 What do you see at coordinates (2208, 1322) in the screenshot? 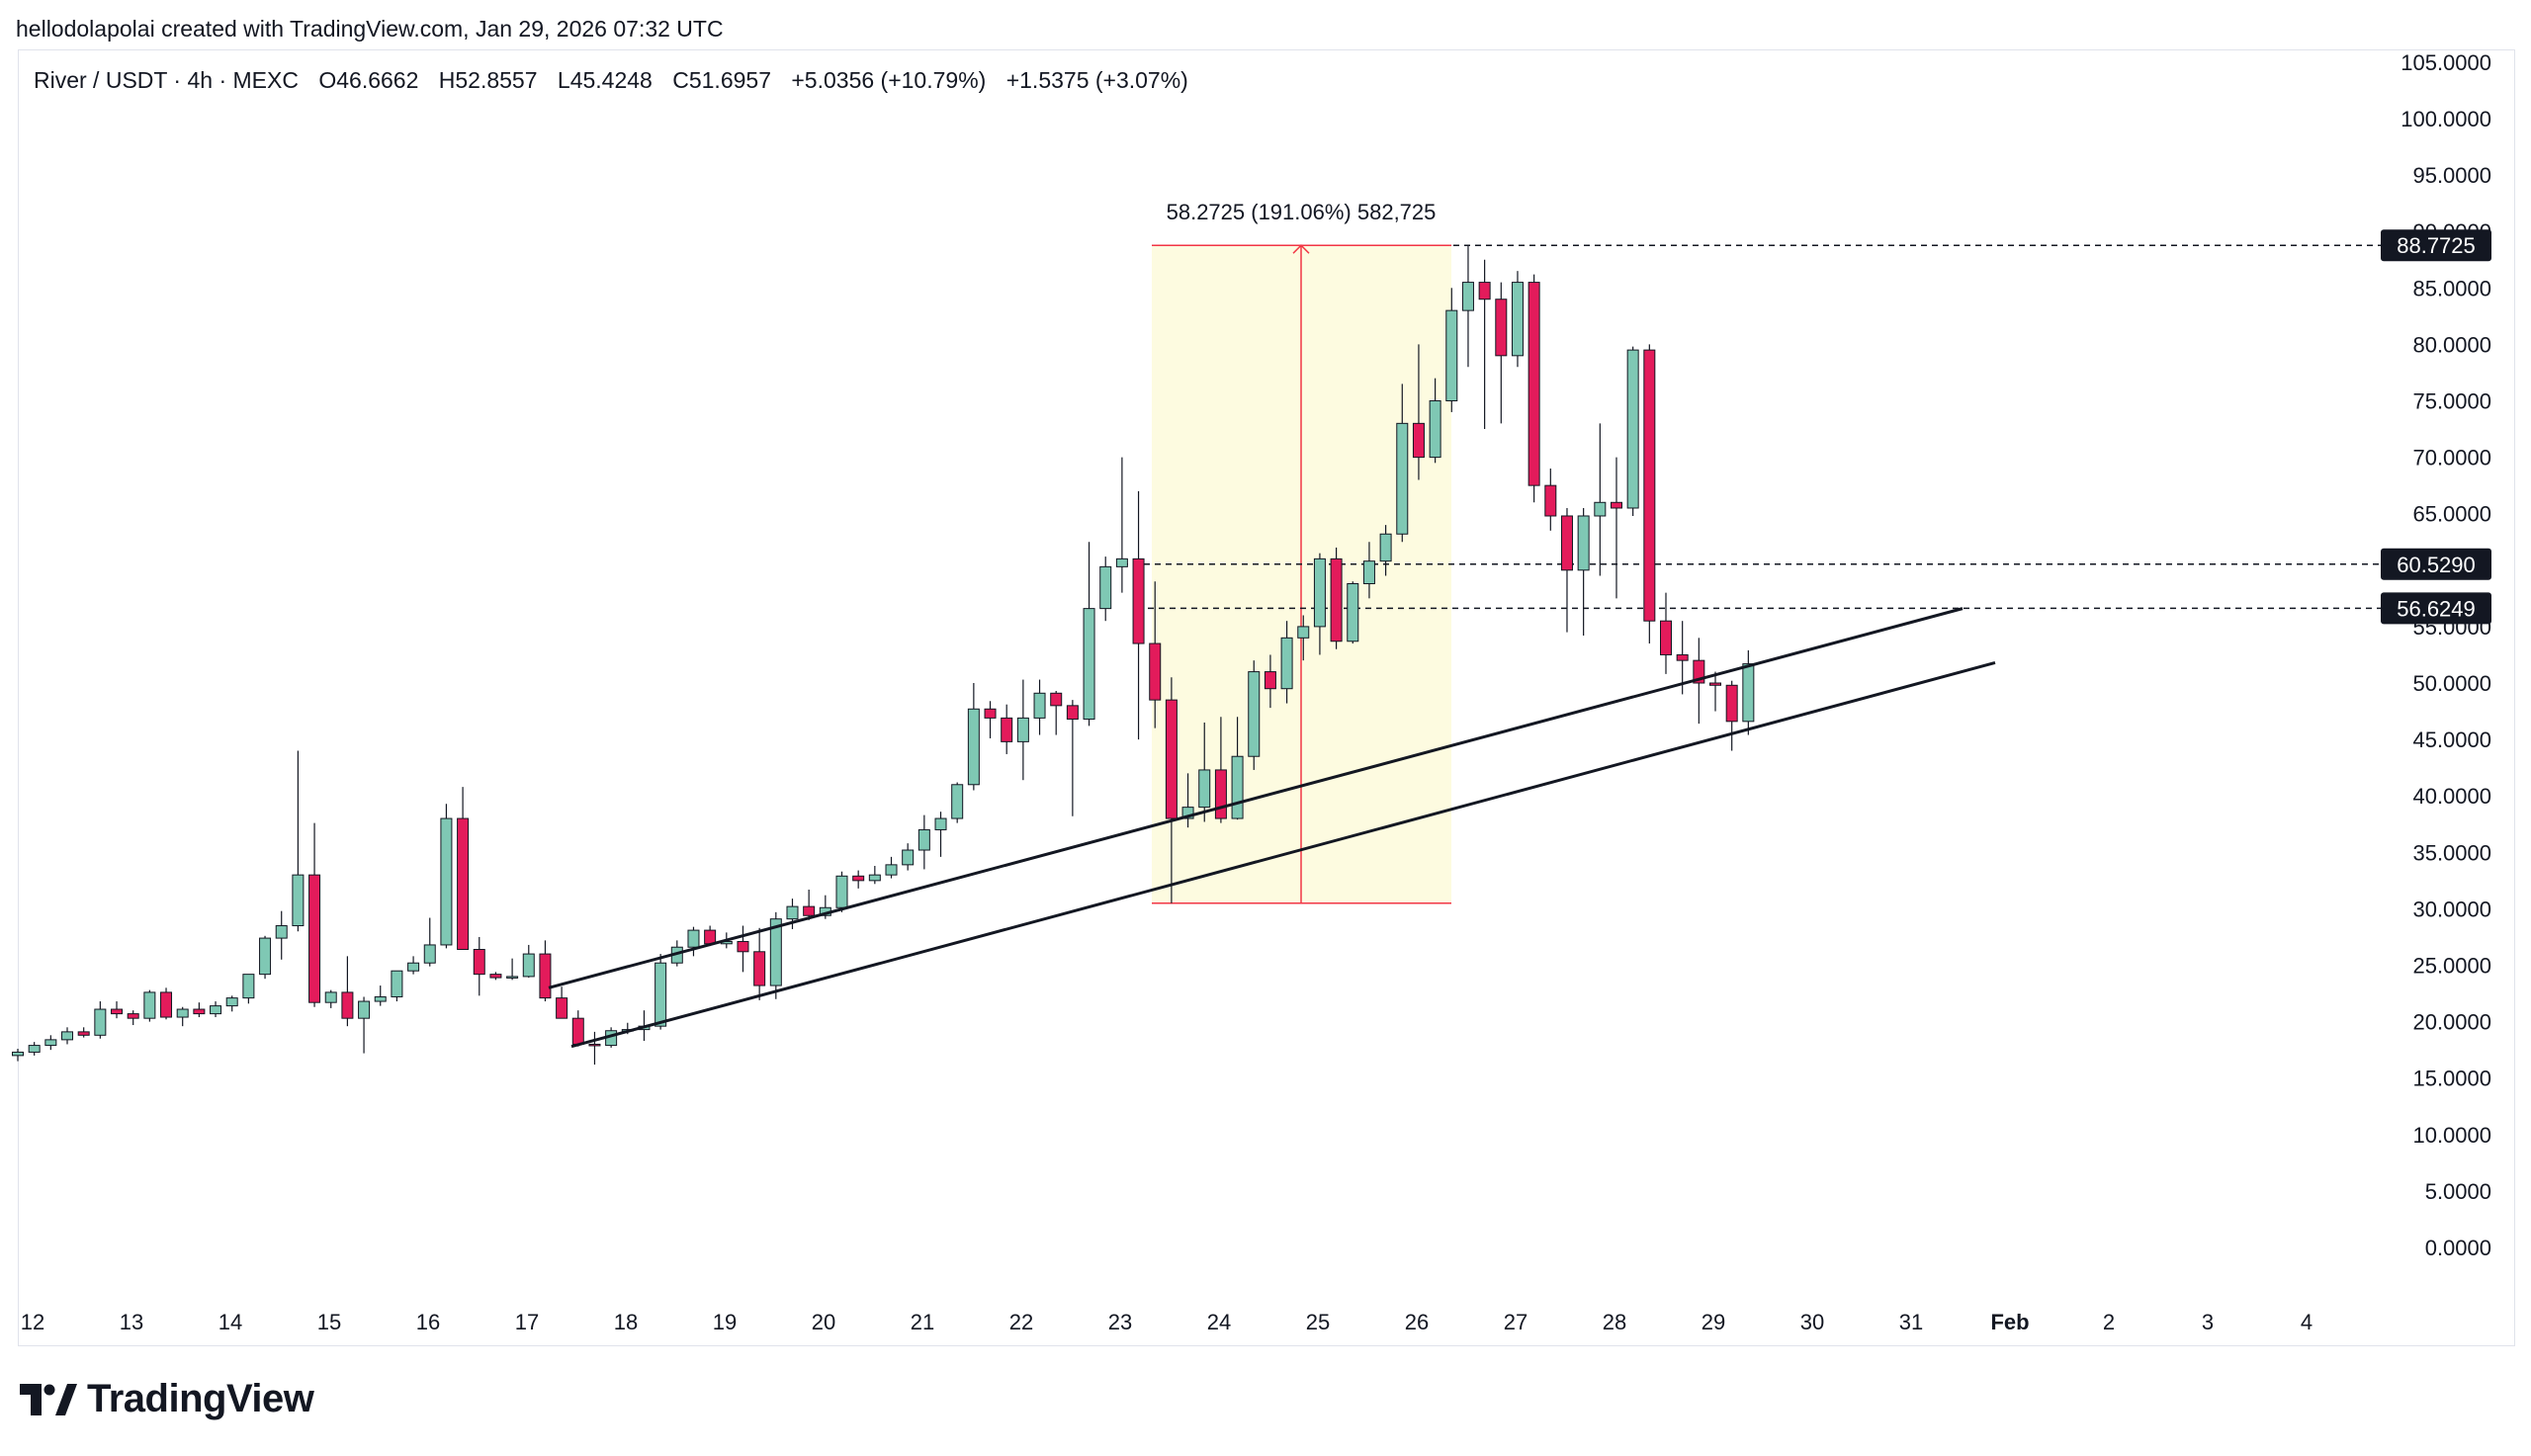
I see `x-tick-label: 3` at bounding box center [2208, 1322].